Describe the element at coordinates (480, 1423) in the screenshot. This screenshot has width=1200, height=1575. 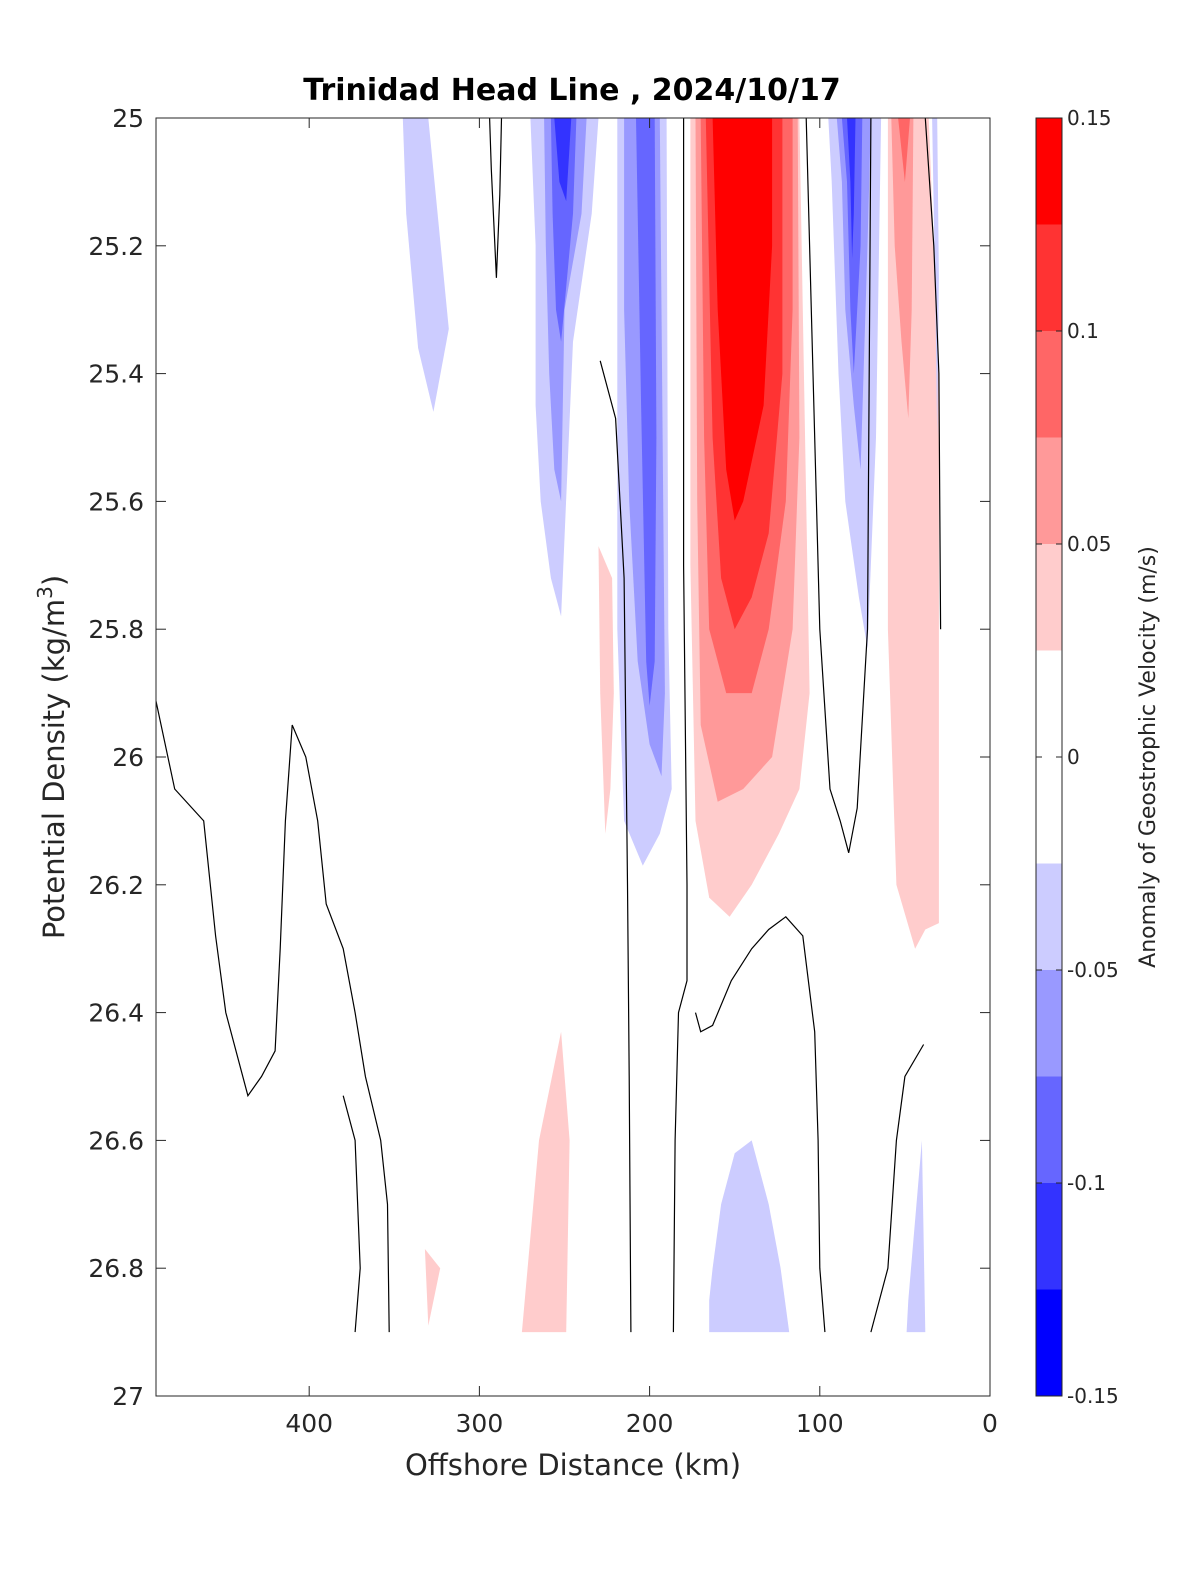
I see `x-tick-label: 300` at that location.